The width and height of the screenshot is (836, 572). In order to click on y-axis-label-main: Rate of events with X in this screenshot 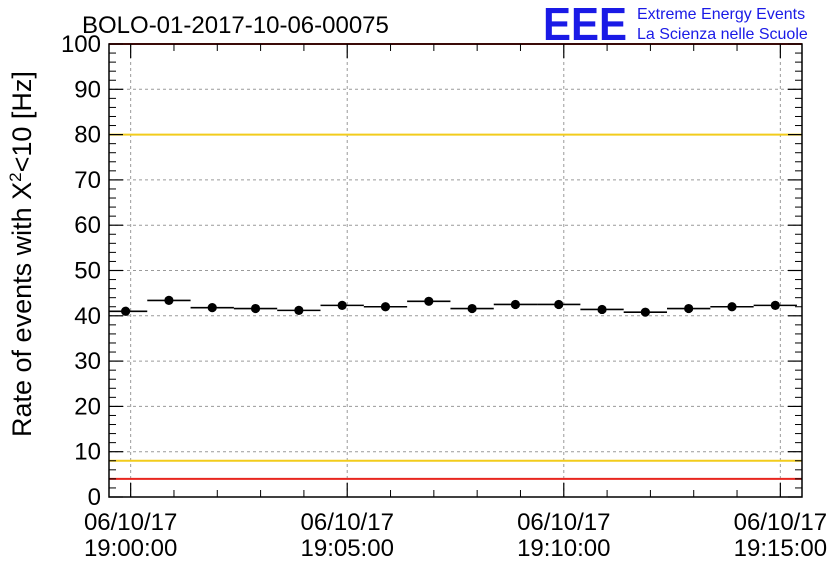, I will do `click(22, 309)`.